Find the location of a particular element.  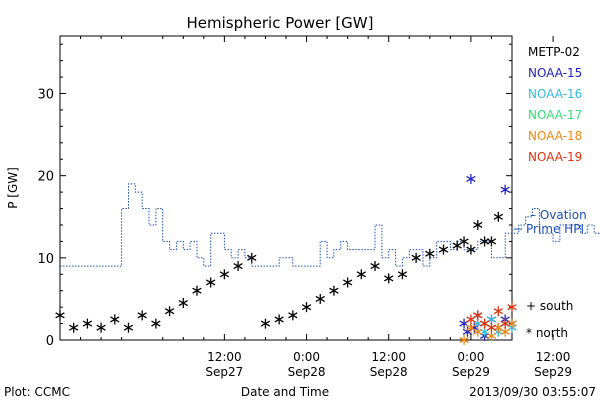

legend-entry-noaa-19: NOAA-19 is located at coordinates (555, 157).